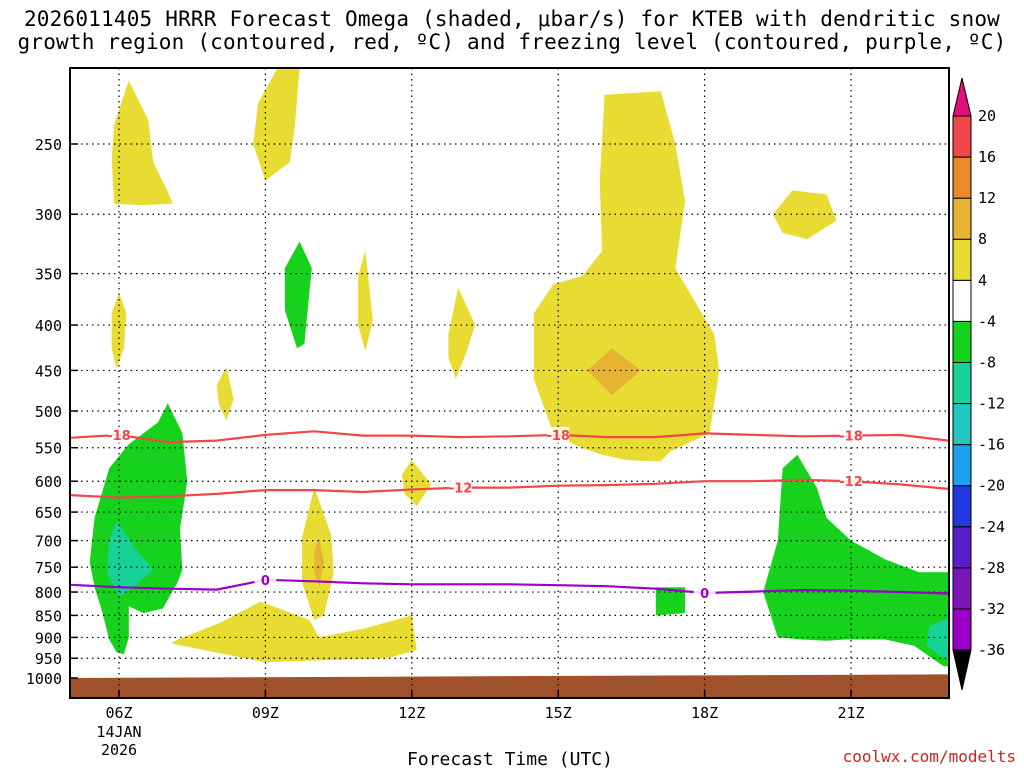 The height and width of the screenshot is (768, 1024). Describe the element at coordinates (987, 157) in the screenshot. I see `colorbar-label-12: 16` at that location.